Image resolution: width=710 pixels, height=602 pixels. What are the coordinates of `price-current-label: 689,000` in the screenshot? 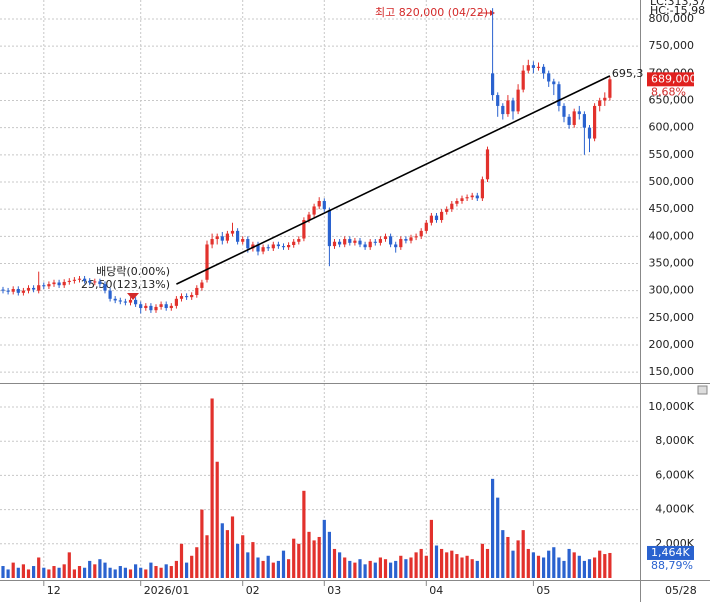 It's located at (674, 78).